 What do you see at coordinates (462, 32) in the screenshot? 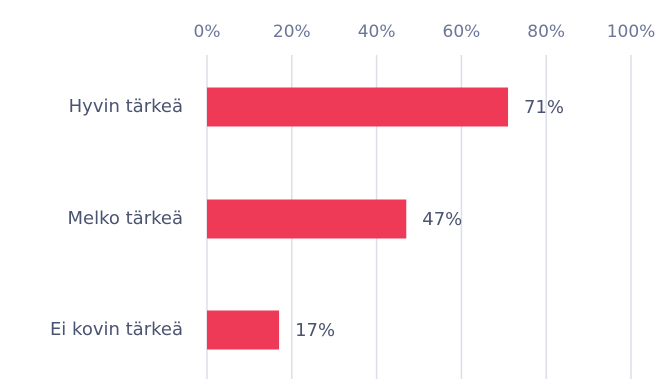
I see `x-tick-label: 60%` at bounding box center [462, 32].